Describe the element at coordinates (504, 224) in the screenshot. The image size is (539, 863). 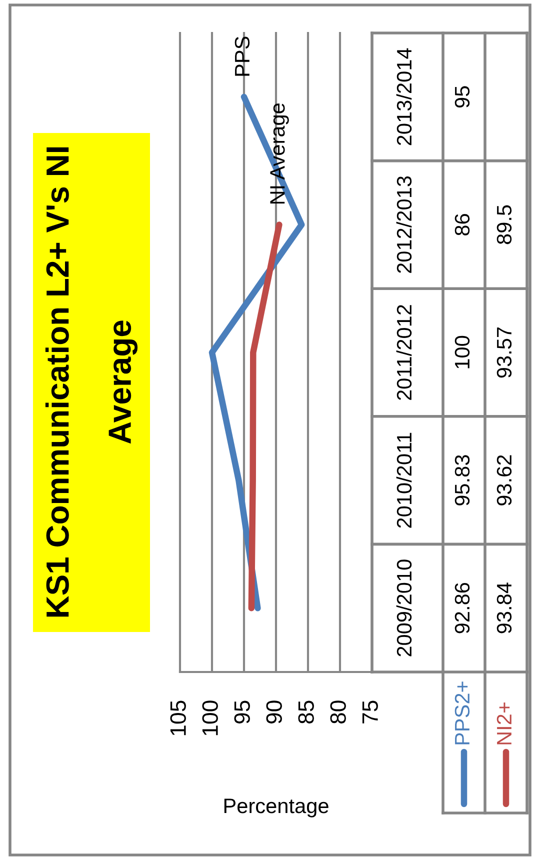
I see `data-label: 89.5` at that location.